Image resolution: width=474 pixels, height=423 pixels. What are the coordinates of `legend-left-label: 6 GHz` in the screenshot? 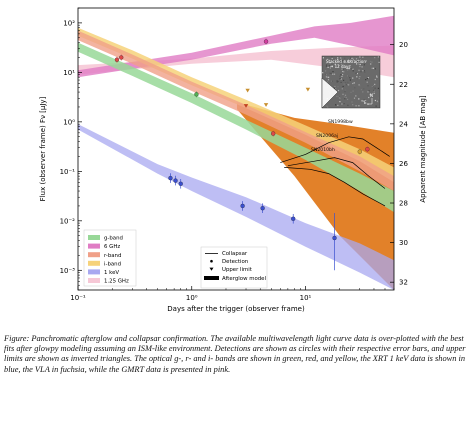 It's located at (112, 247).